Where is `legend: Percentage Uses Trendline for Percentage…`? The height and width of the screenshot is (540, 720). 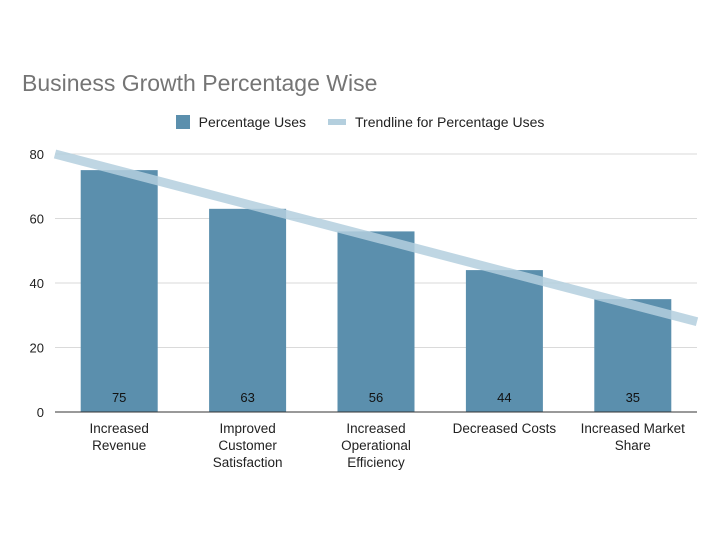 legend: Percentage Uses Trendline for Percentage… is located at coordinates (360, 122).